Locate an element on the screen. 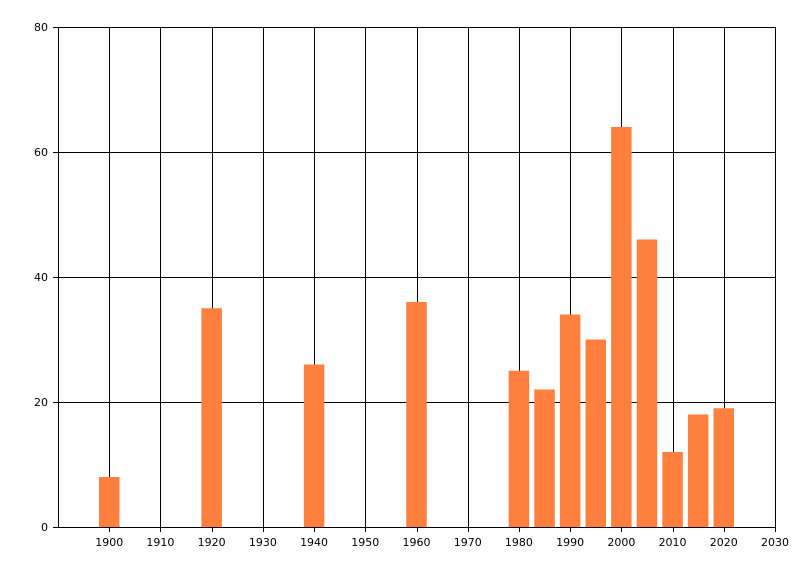 This screenshot has height=576, width=800. bar-2015 is located at coordinates (698, 470).